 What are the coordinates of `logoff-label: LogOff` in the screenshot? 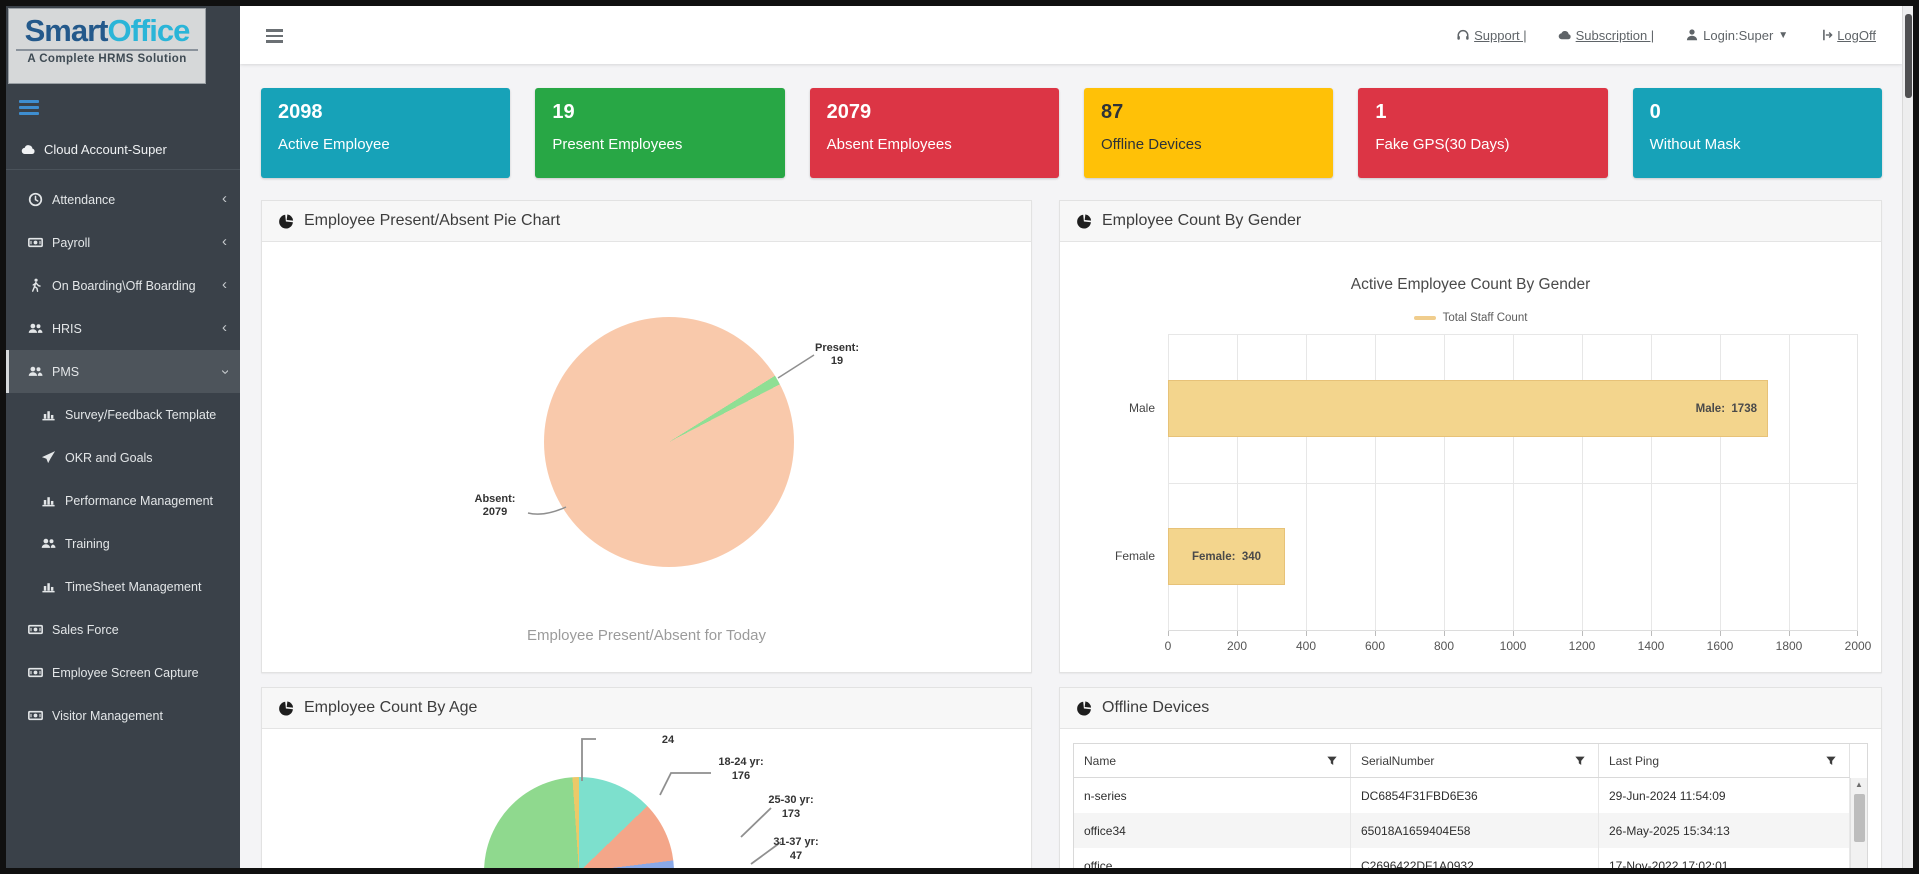 It's located at (1856, 35).